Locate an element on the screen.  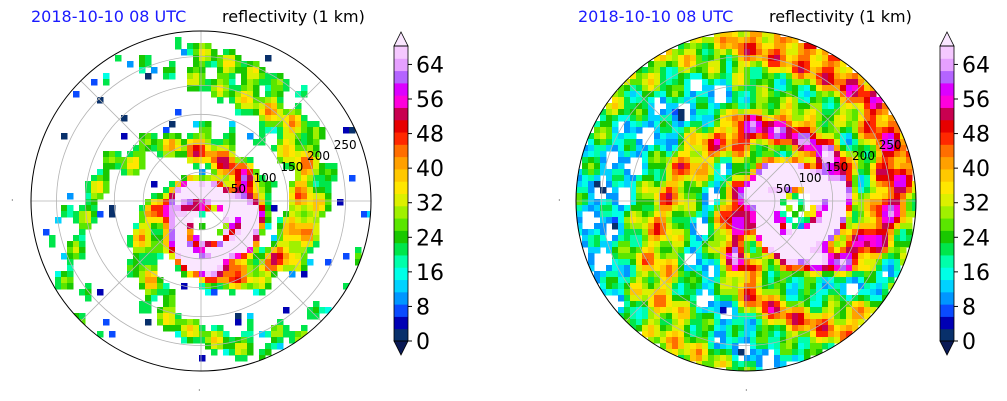
right-time-title: 2018-10-10 08 UTC is located at coordinates (656, 16).